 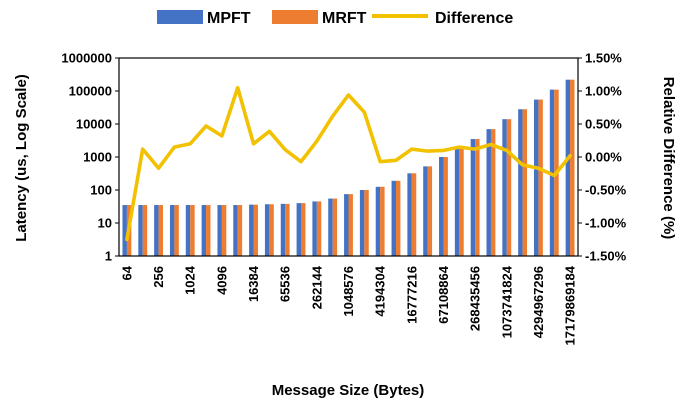 What do you see at coordinates (348, 291) in the screenshot?
I see `x-tick-label: 1048576` at bounding box center [348, 291].